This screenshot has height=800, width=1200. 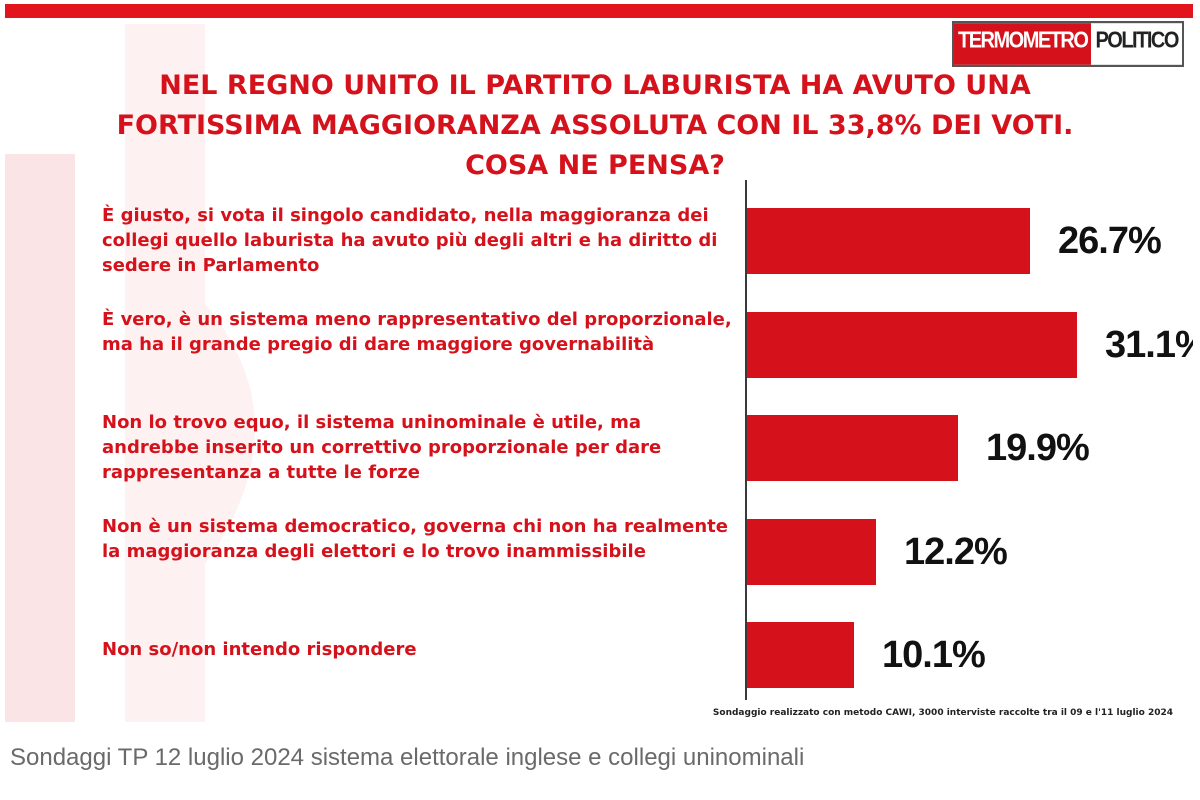 I want to click on value-label: 10.1%, so click(x=934, y=655).